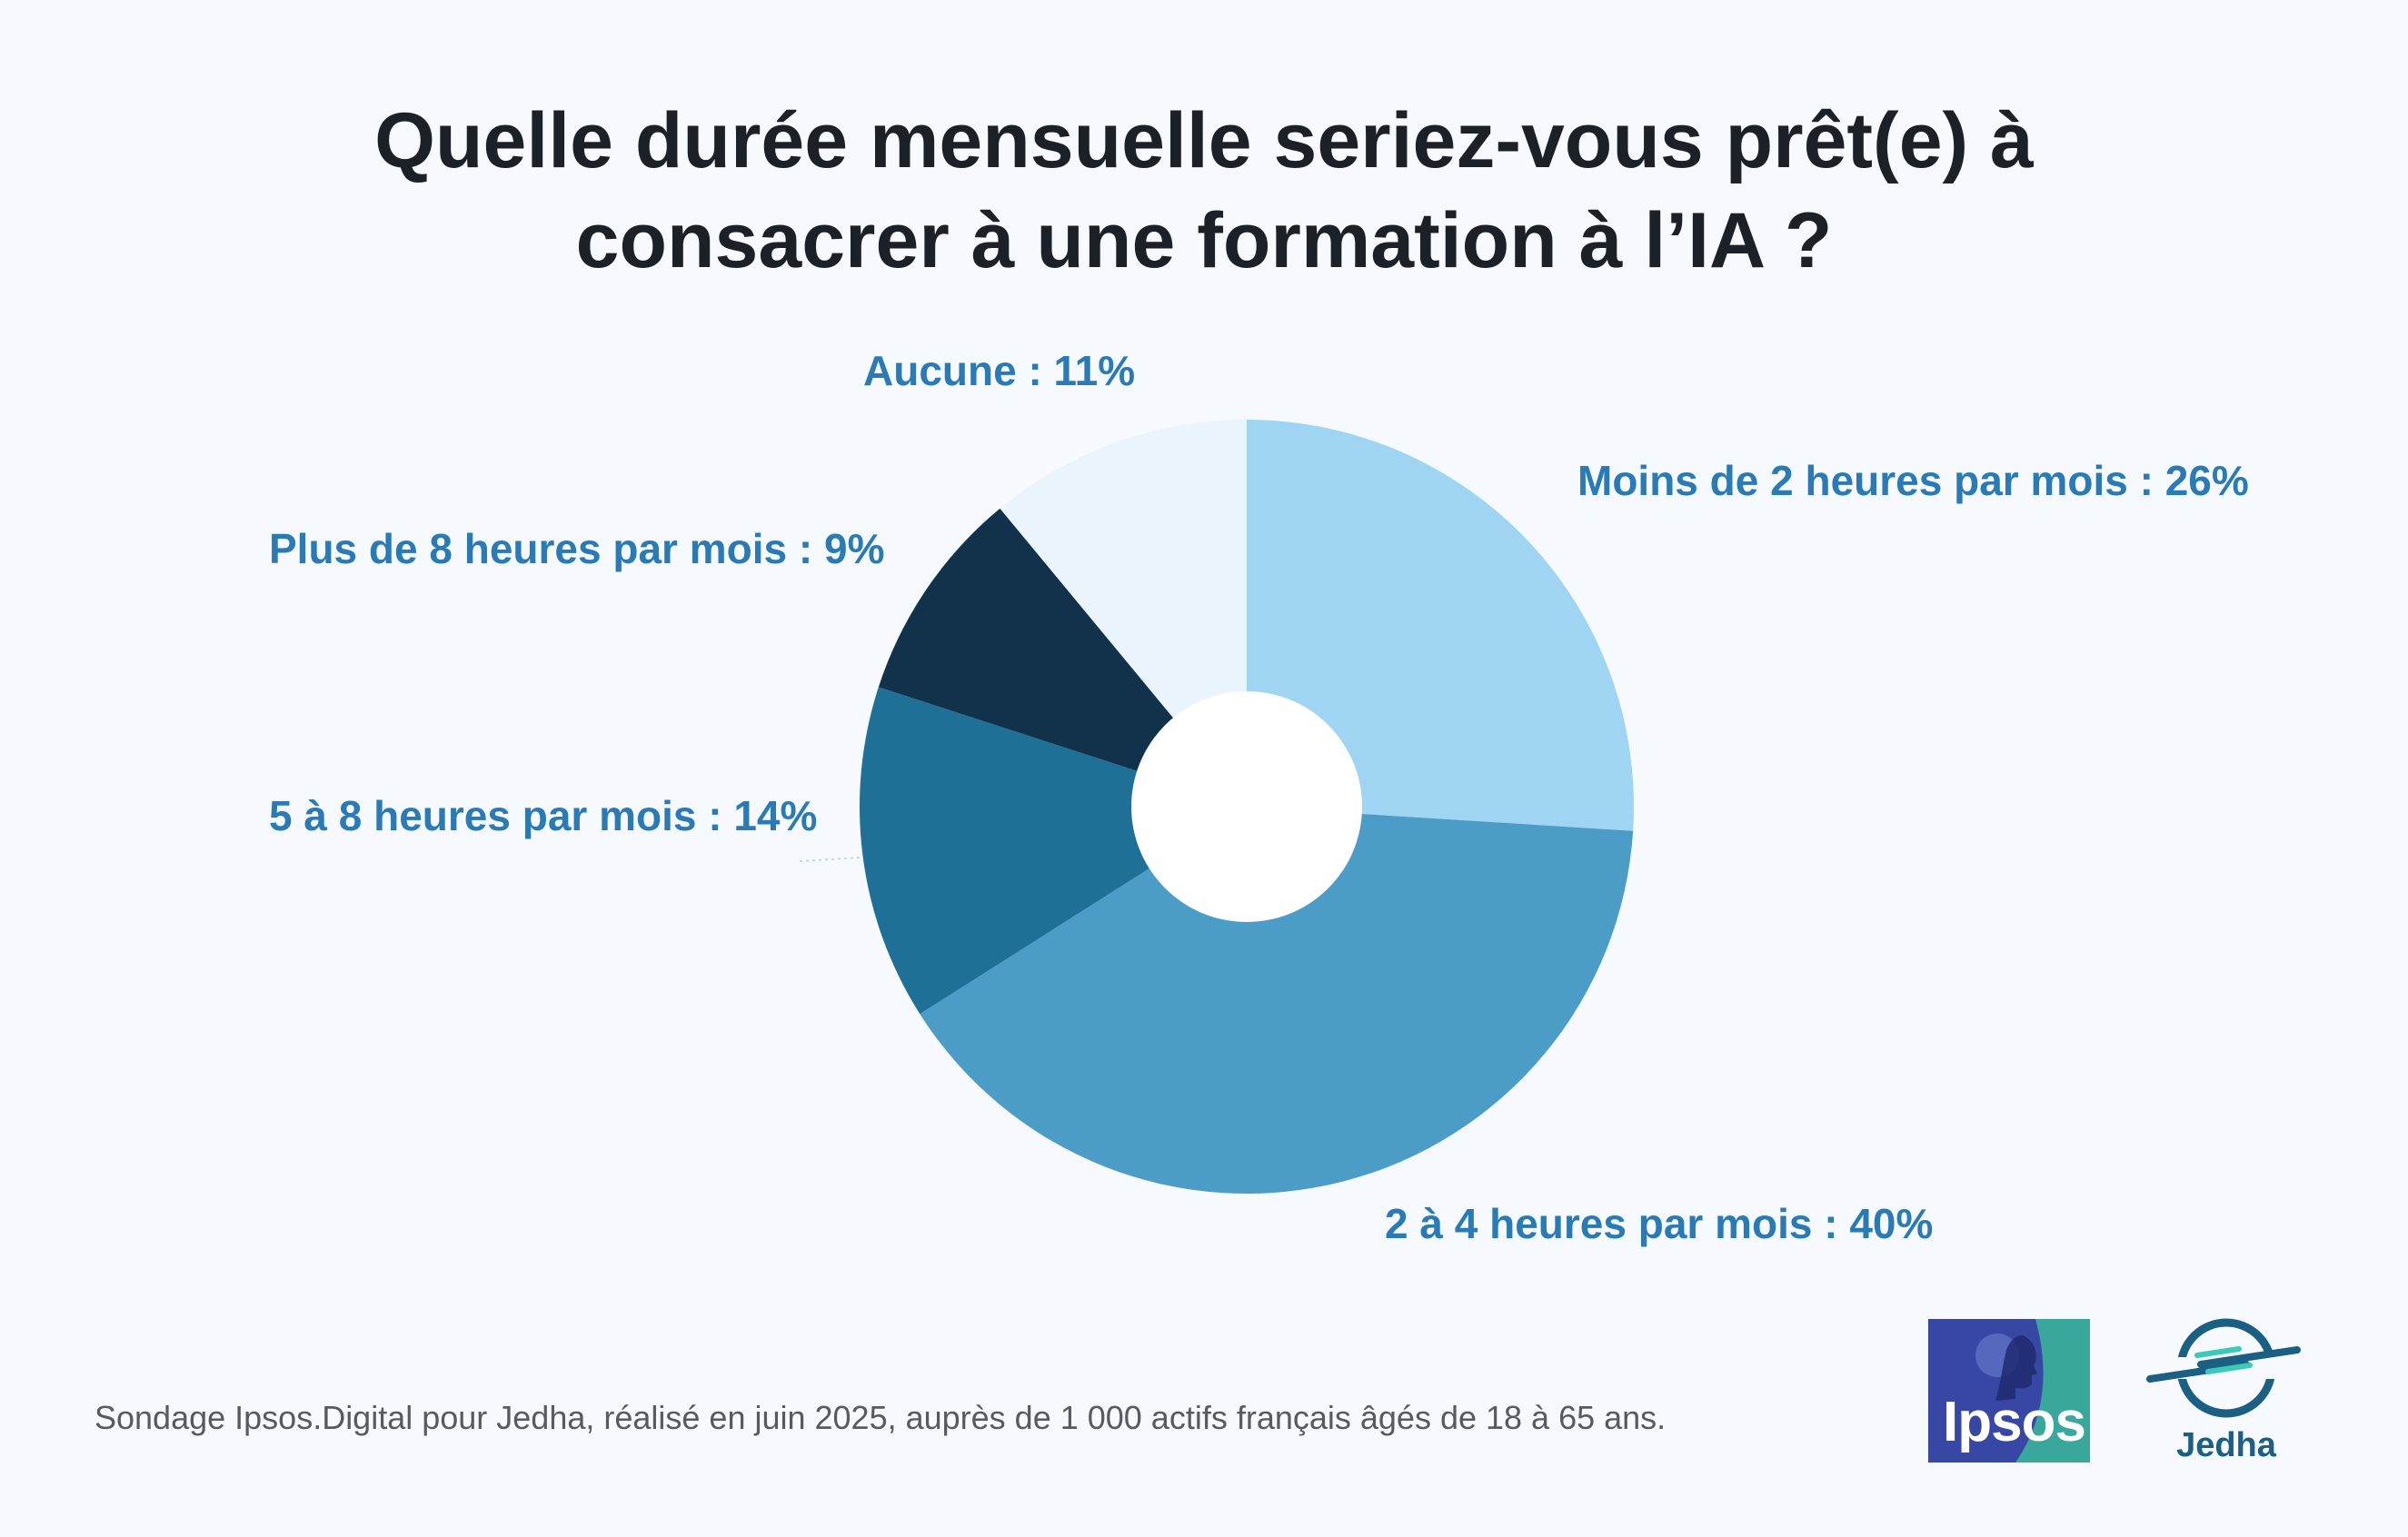 The image size is (2408, 1537). Describe the element at coordinates (1277, 1000) in the screenshot. I see `slice-2-to-4h` at that location.